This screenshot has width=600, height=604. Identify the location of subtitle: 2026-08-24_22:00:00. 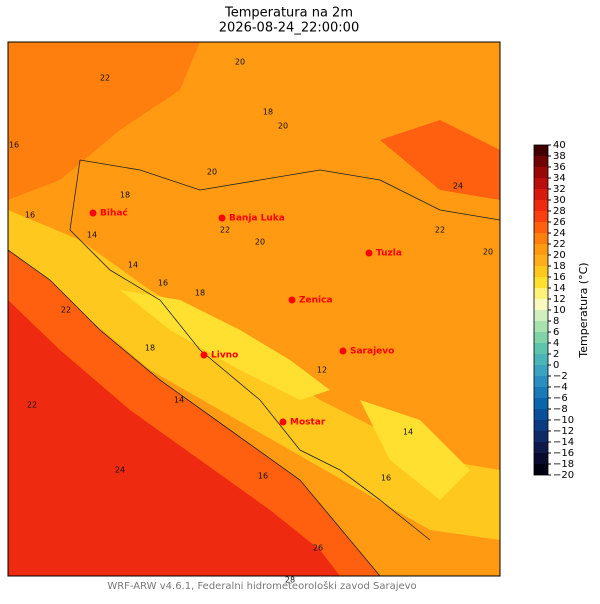
(289, 28).